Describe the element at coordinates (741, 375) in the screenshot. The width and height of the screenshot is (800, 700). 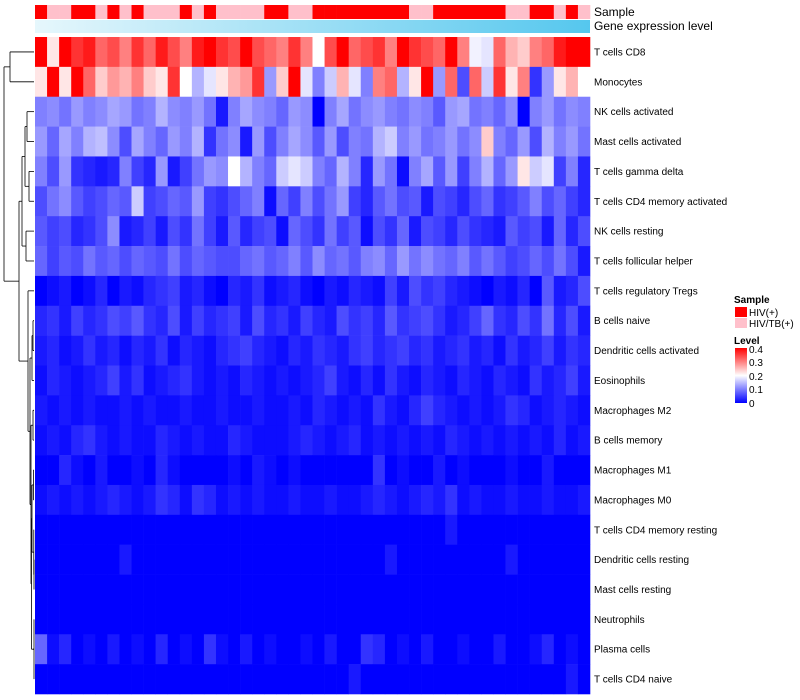
I see `legend-level-colorbar` at that location.